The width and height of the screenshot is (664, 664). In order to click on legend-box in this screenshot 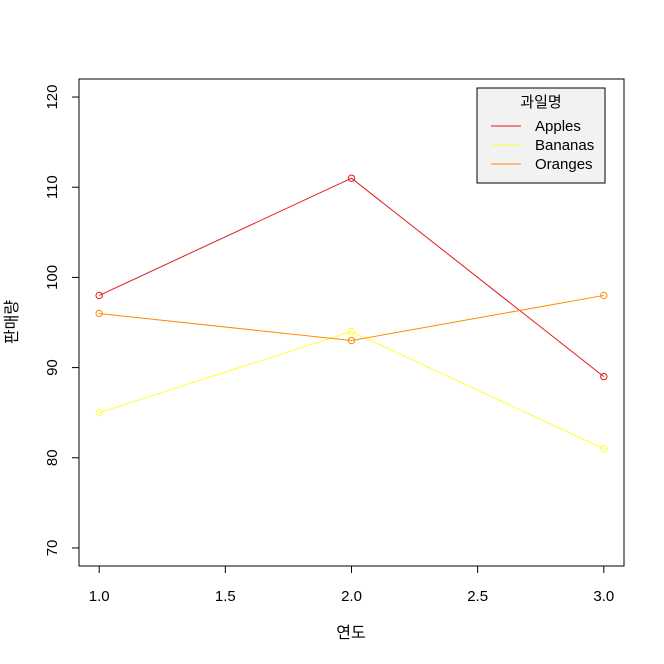, I will do `click(541, 135)`.